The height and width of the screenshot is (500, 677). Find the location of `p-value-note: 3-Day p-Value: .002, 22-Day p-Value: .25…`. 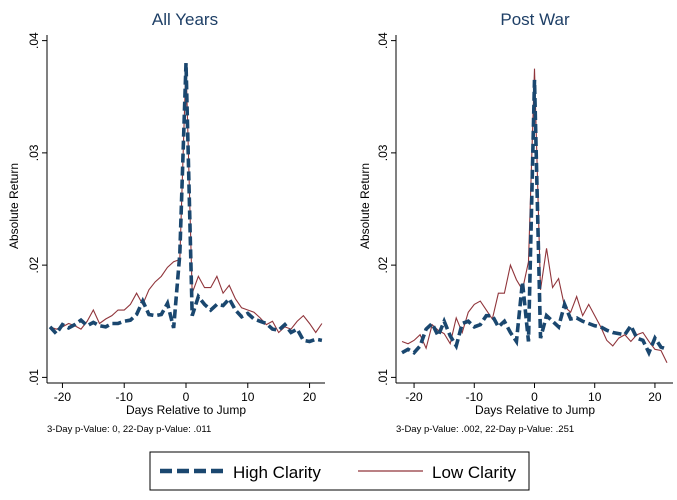

p-value-note: 3-Day p-Value: .002, 22-Day p-Value: .25… is located at coordinates (485, 429).